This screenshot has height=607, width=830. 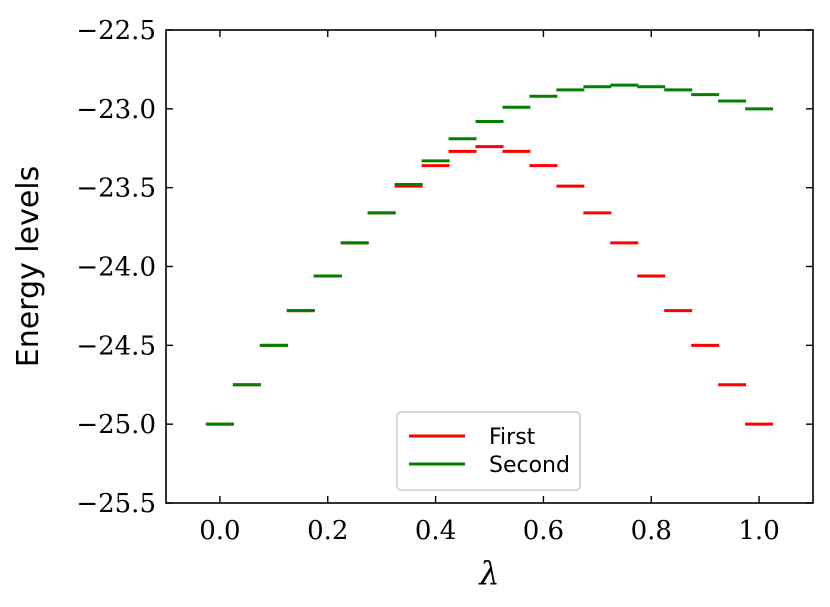 What do you see at coordinates (116, 425) in the screenshot?
I see `y-tick-label: −25.0` at bounding box center [116, 425].